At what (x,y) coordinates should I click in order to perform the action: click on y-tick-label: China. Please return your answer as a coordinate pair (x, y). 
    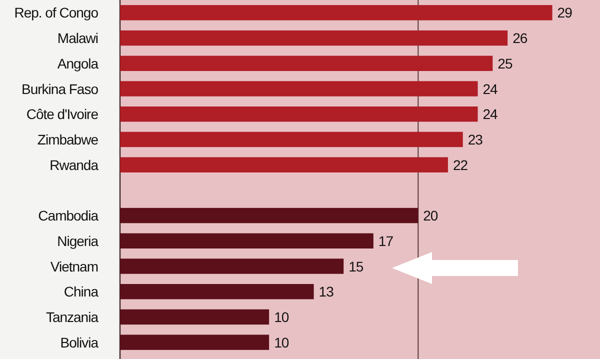
    Looking at the image, I should click on (81, 292).